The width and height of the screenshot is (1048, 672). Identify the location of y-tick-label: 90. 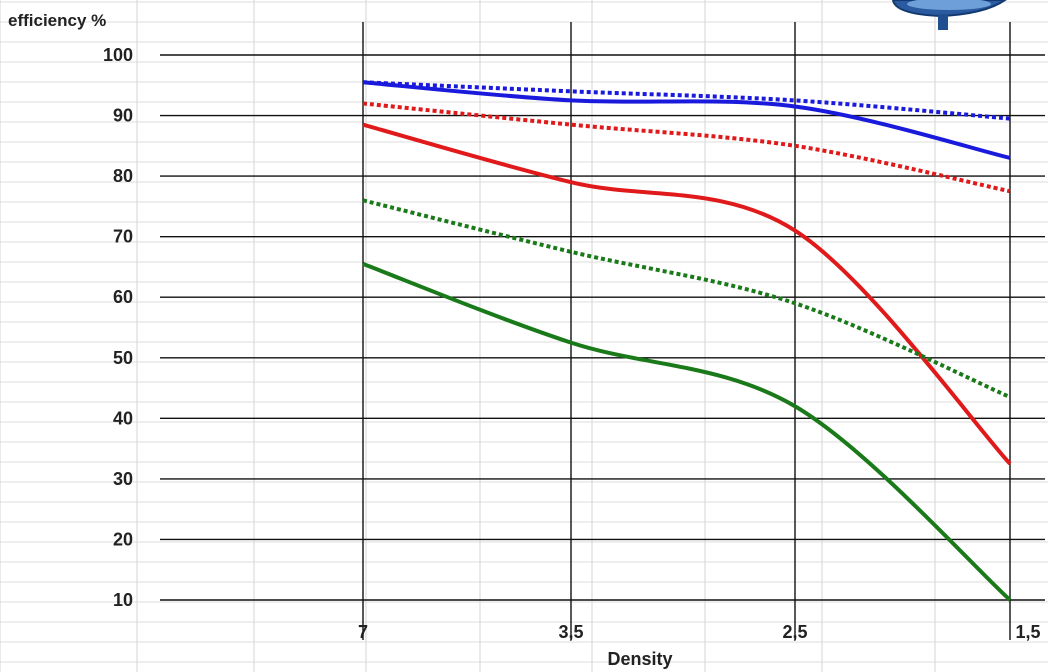
(123, 116).